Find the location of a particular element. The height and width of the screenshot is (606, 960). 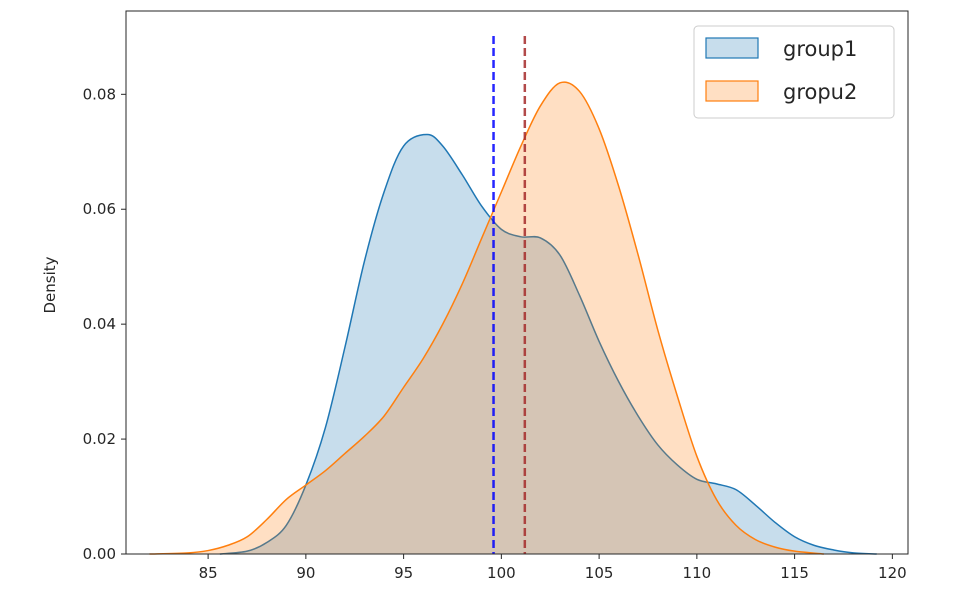

x-tick-label: 85 is located at coordinates (208, 573).